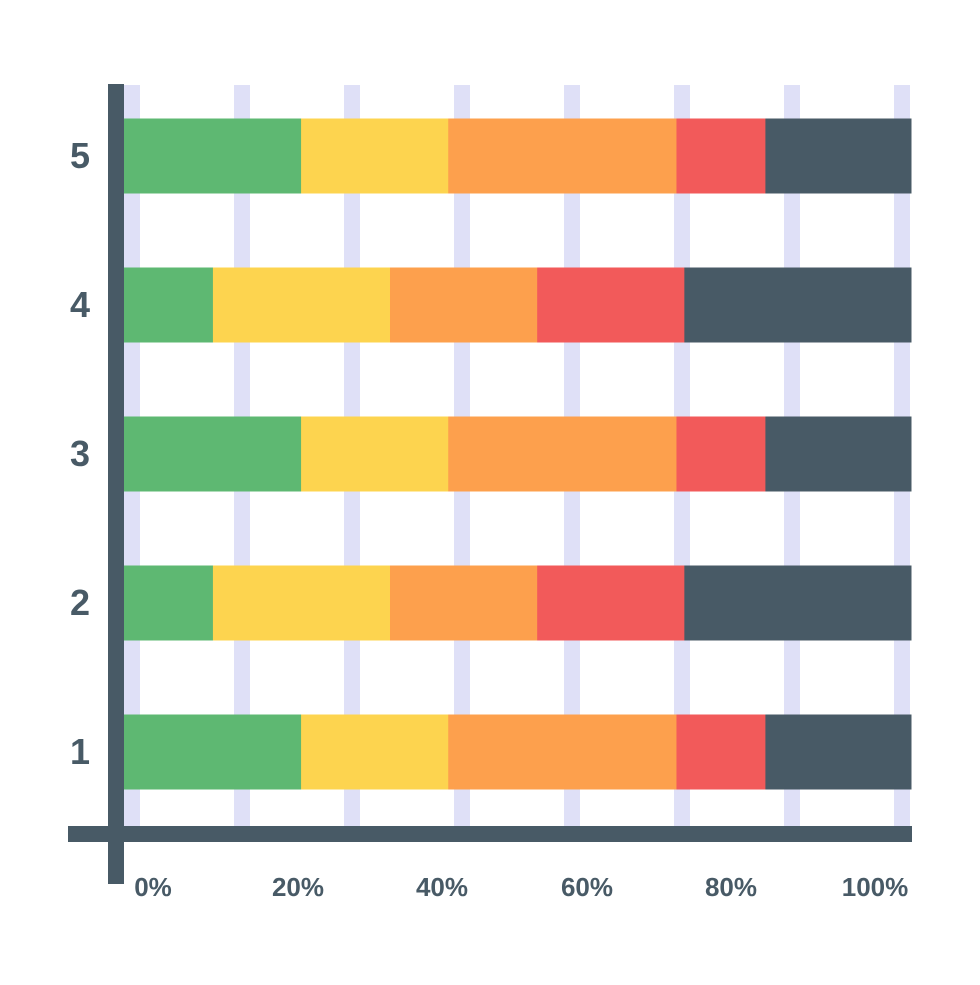 The image size is (980, 985). Describe the element at coordinates (80, 751) in the screenshot. I see `y-tick-label: 1` at that location.